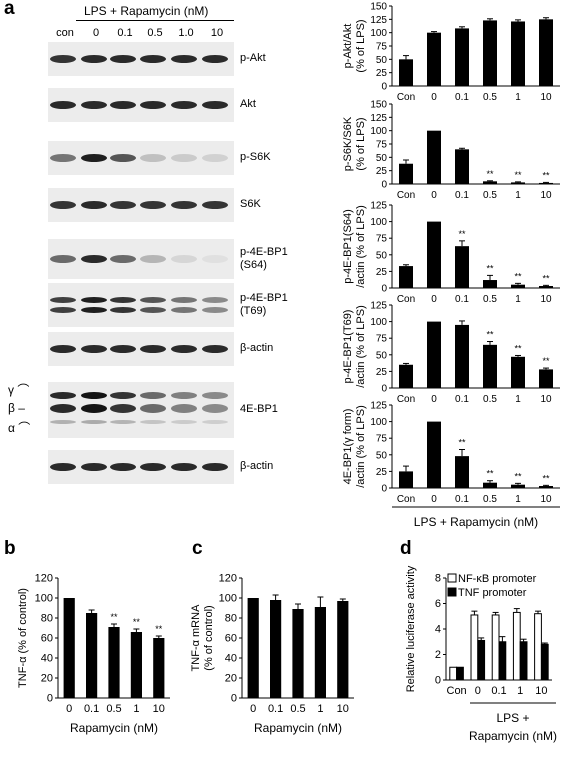  Describe the element at coordinates (406, 548) in the screenshot. I see `panel-letter-d: d` at that location.